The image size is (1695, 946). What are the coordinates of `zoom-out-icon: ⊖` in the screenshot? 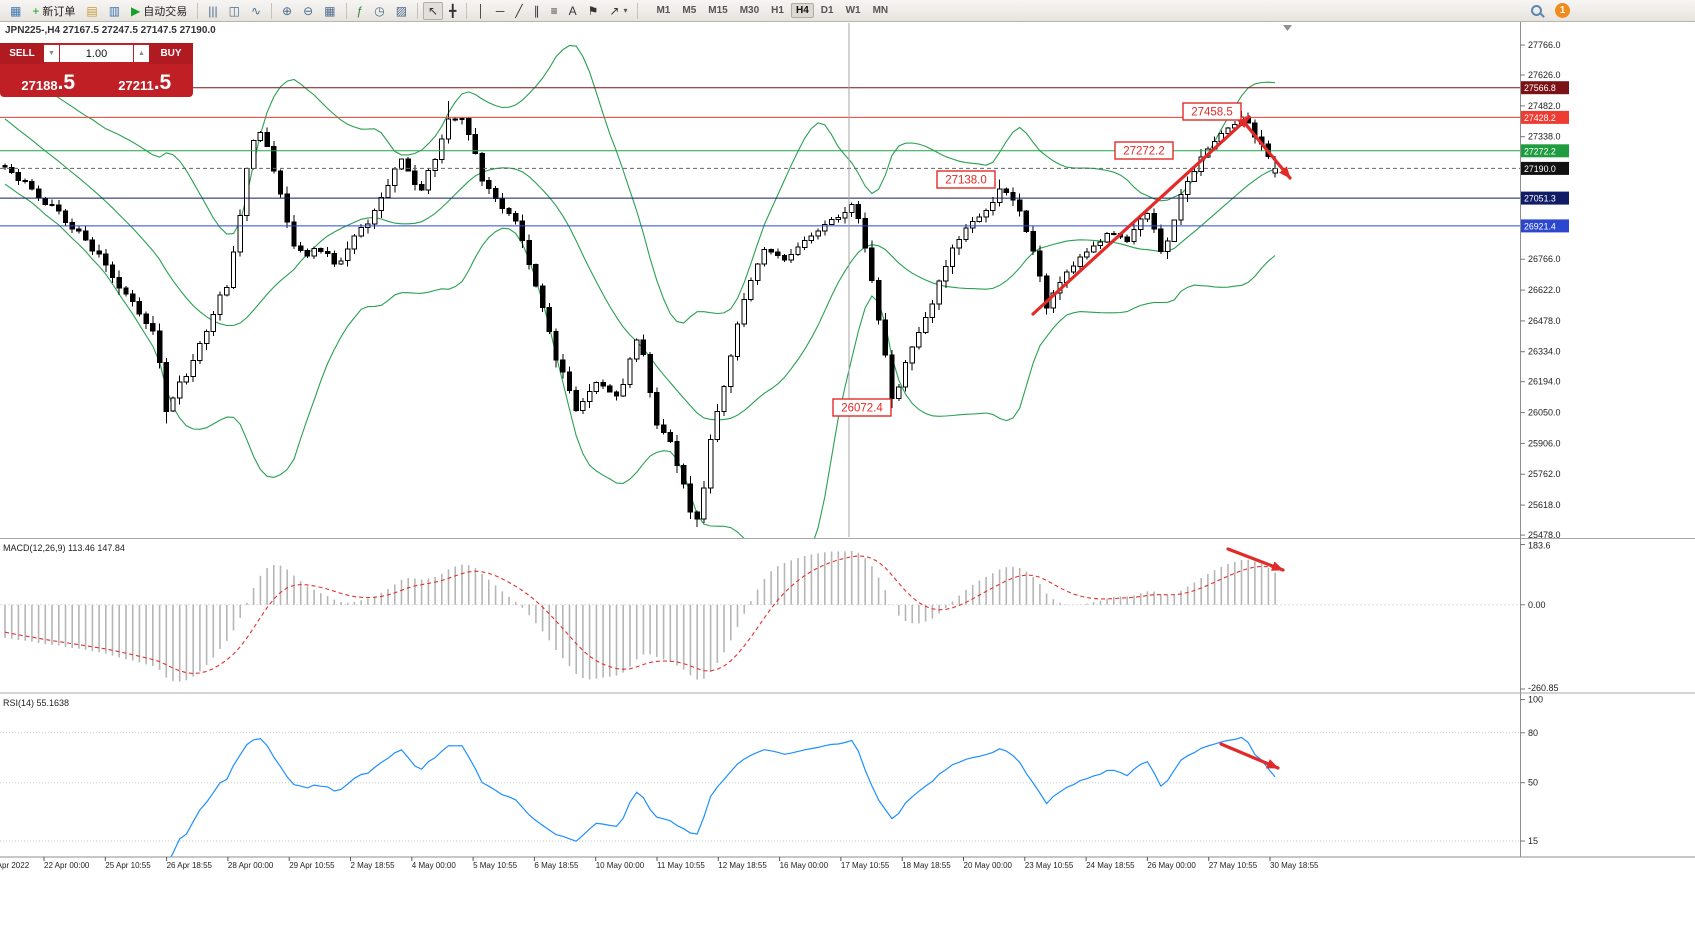 It's located at (308, 11).